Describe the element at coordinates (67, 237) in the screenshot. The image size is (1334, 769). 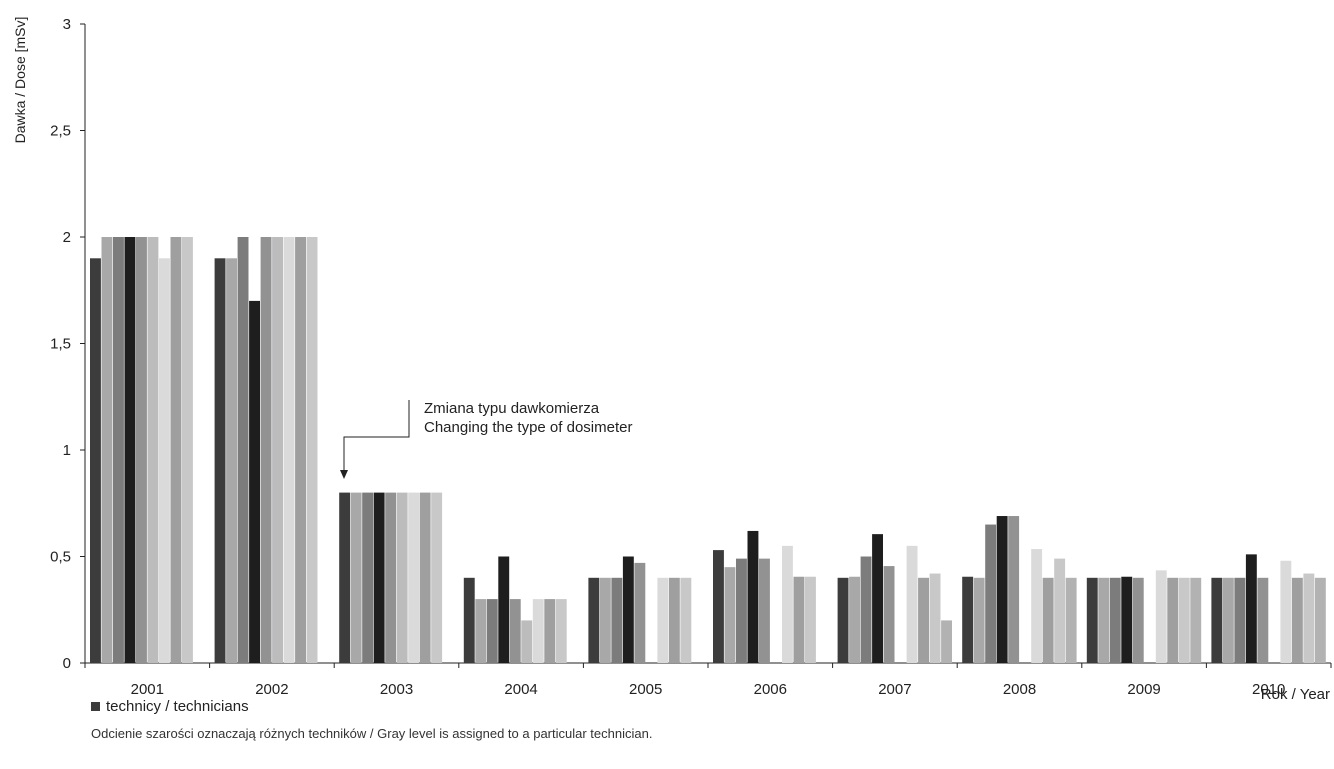
I see `y-tick-label: 2` at that location.